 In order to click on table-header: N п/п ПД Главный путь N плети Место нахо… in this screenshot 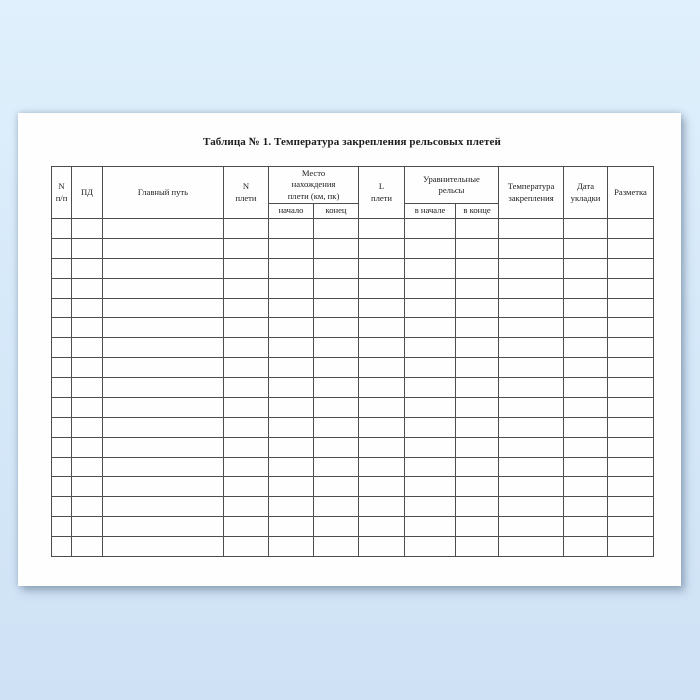, I will do `click(353, 192)`.